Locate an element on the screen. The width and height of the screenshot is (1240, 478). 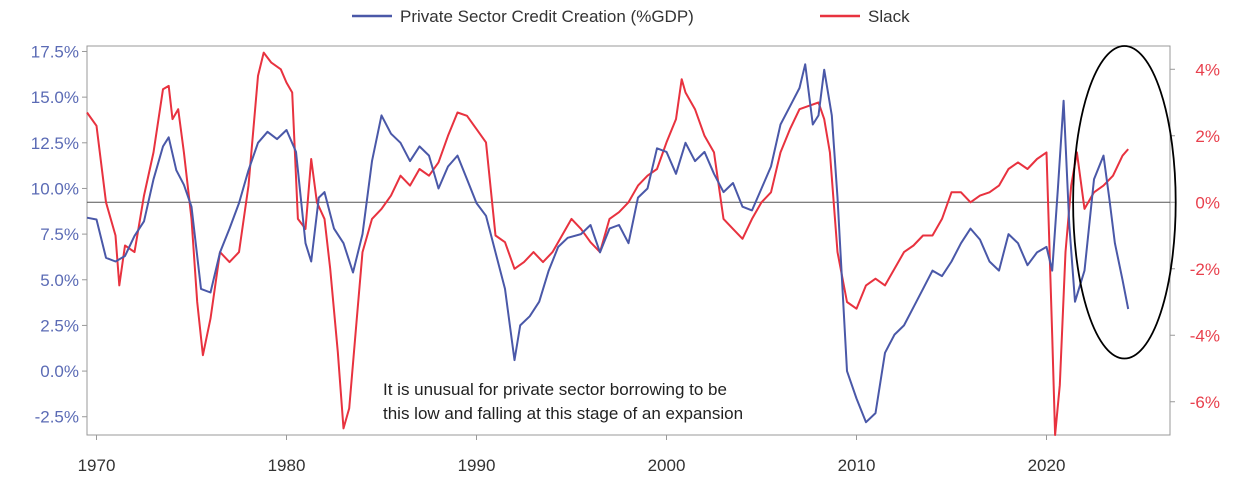
right-tick-label: -2% is located at coordinates (1205, 269).